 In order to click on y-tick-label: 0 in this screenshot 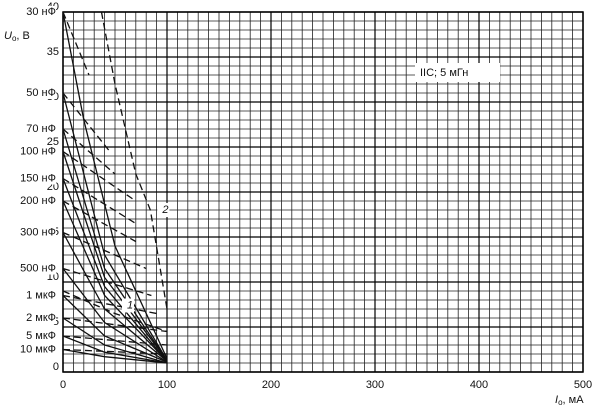, I will do `click(56, 367)`.